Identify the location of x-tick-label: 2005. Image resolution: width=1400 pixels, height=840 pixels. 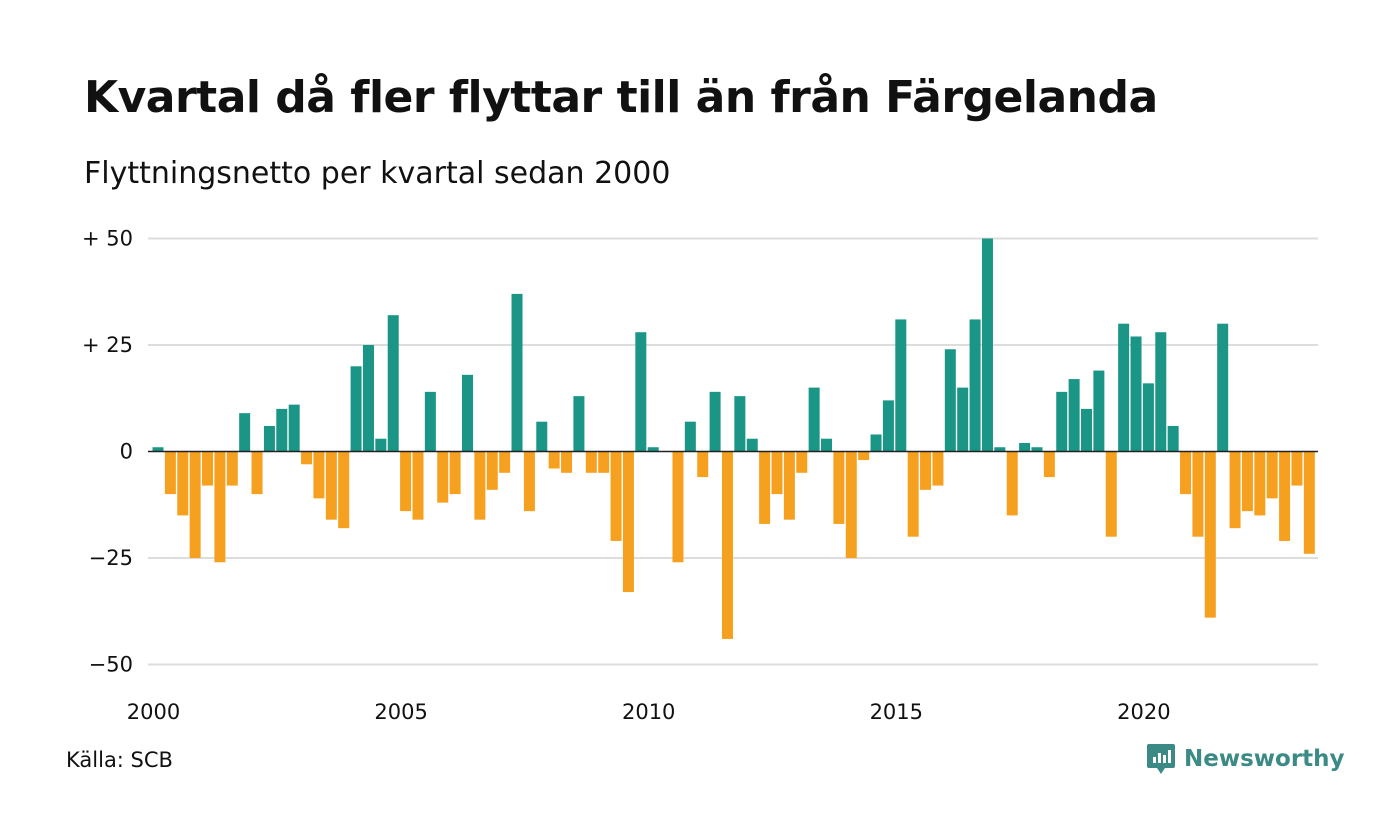
(400, 712).